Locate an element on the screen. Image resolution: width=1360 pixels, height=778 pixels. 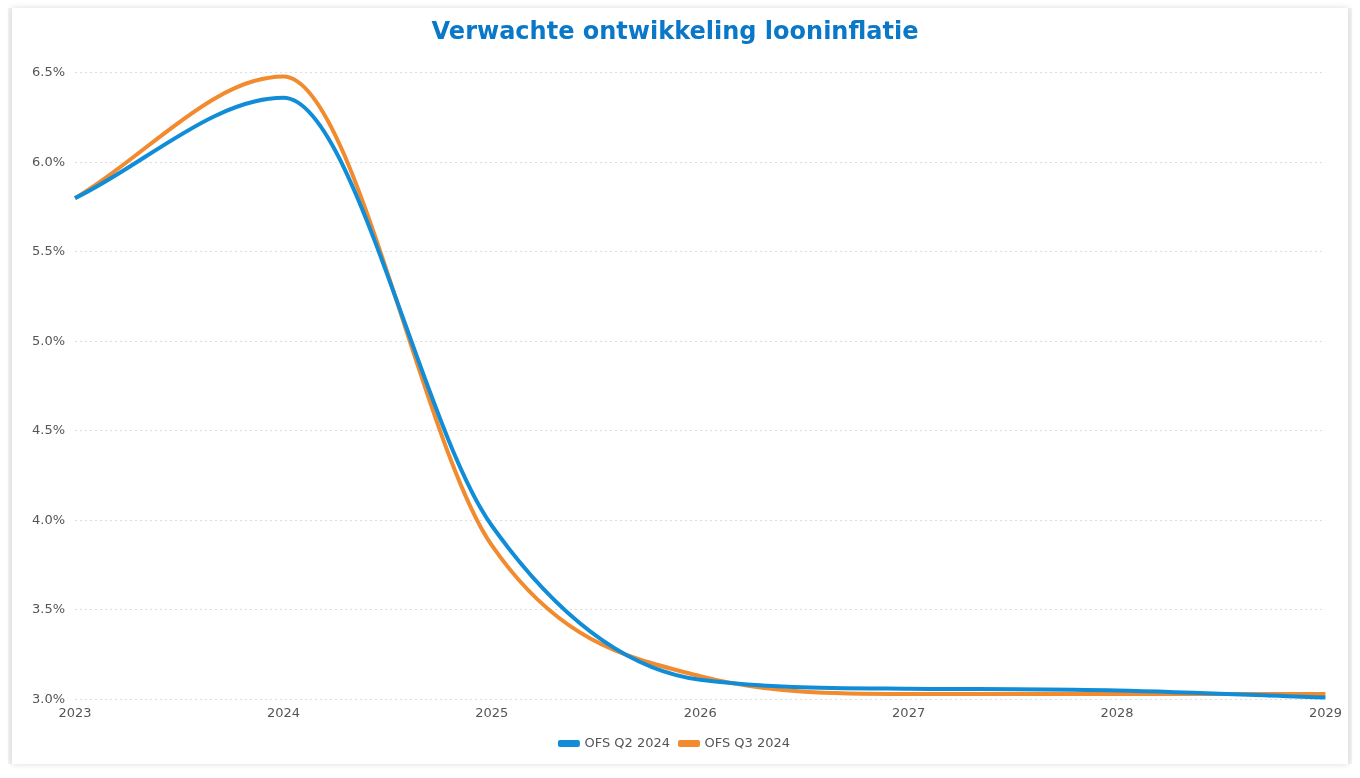
chart-title: Verwachte ontwikkeling looninflatie is located at coordinates (675, 30).